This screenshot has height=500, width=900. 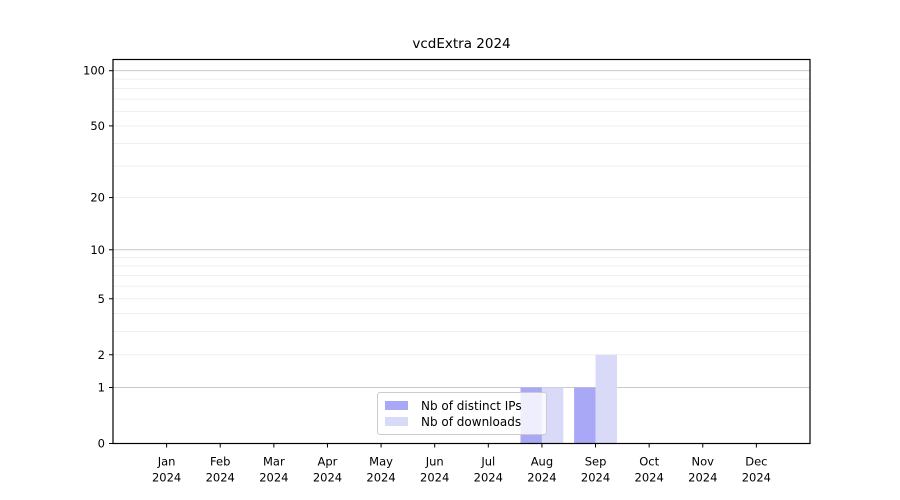 What do you see at coordinates (166, 462) in the screenshot?
I see `x-tick-label-month: Jan` at bounding box center [166, 462].